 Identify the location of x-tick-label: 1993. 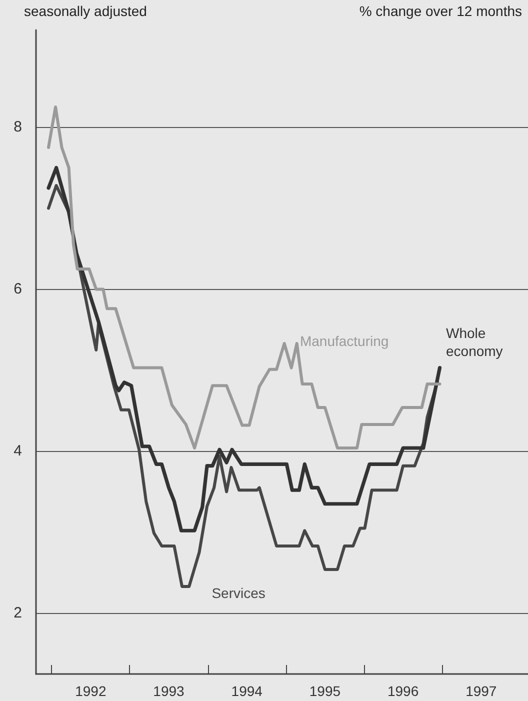
(169, 691).